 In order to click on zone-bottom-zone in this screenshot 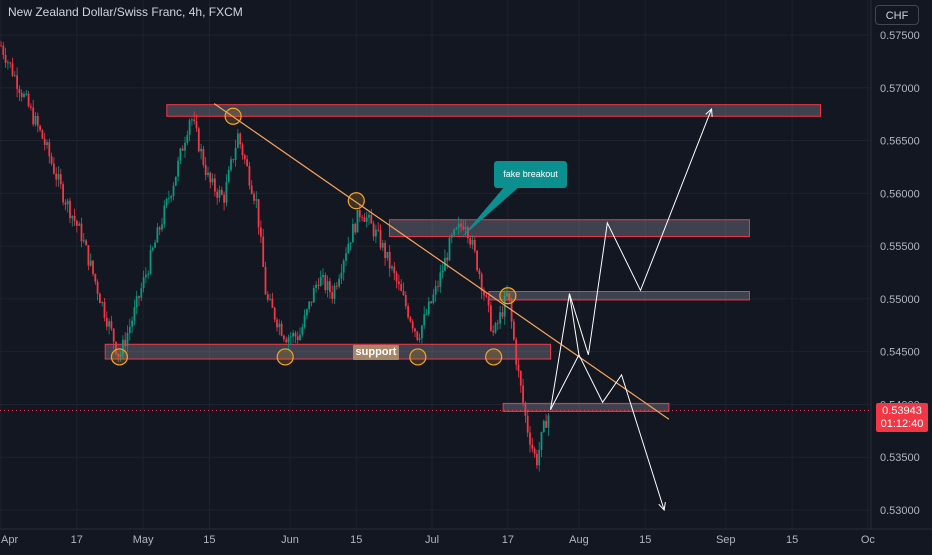, I will do `click(586, 407)`.